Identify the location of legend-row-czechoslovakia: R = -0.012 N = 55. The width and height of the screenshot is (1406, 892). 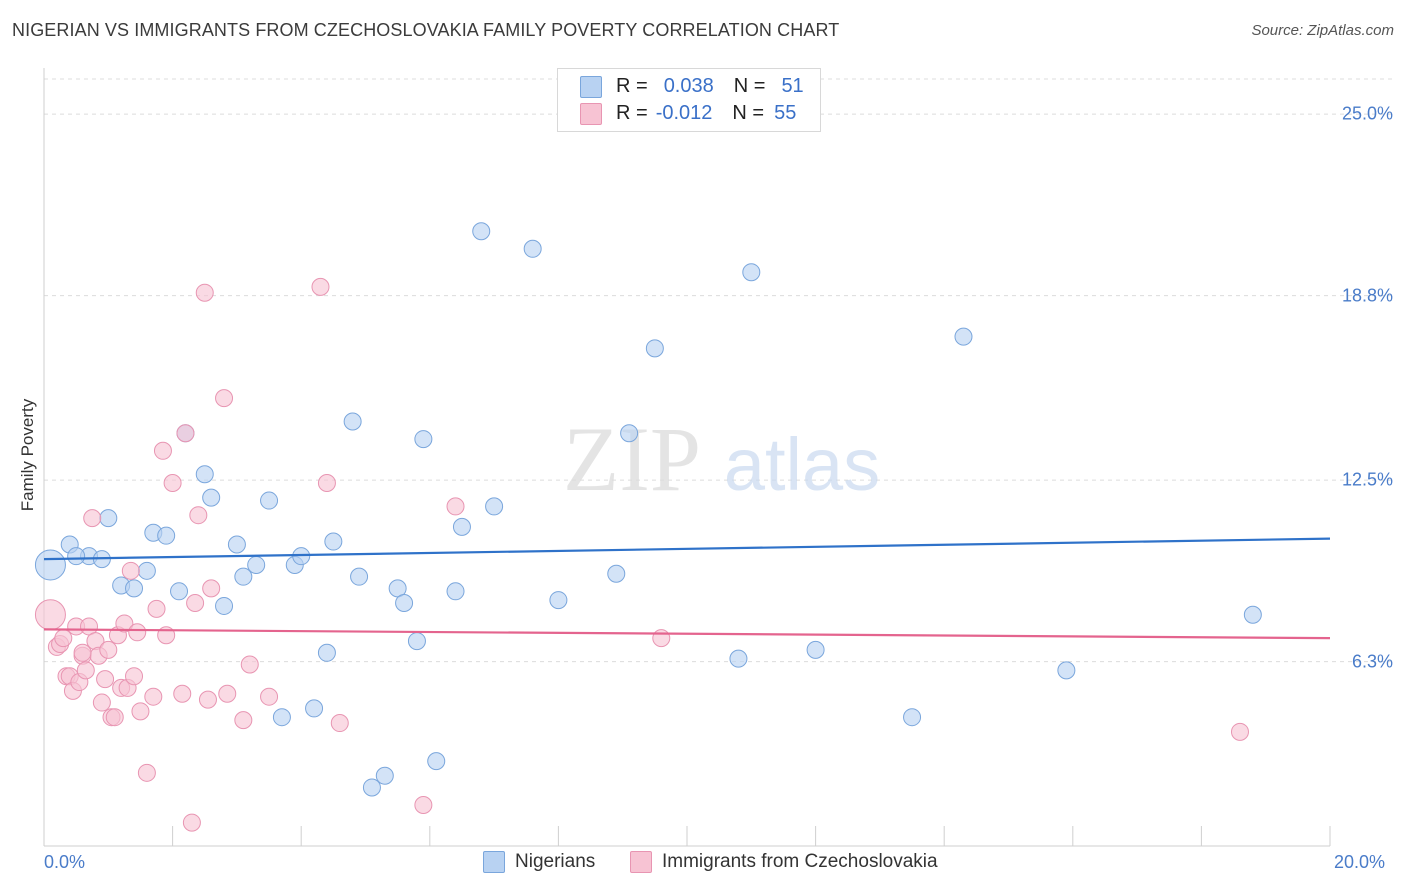
(688, 113).